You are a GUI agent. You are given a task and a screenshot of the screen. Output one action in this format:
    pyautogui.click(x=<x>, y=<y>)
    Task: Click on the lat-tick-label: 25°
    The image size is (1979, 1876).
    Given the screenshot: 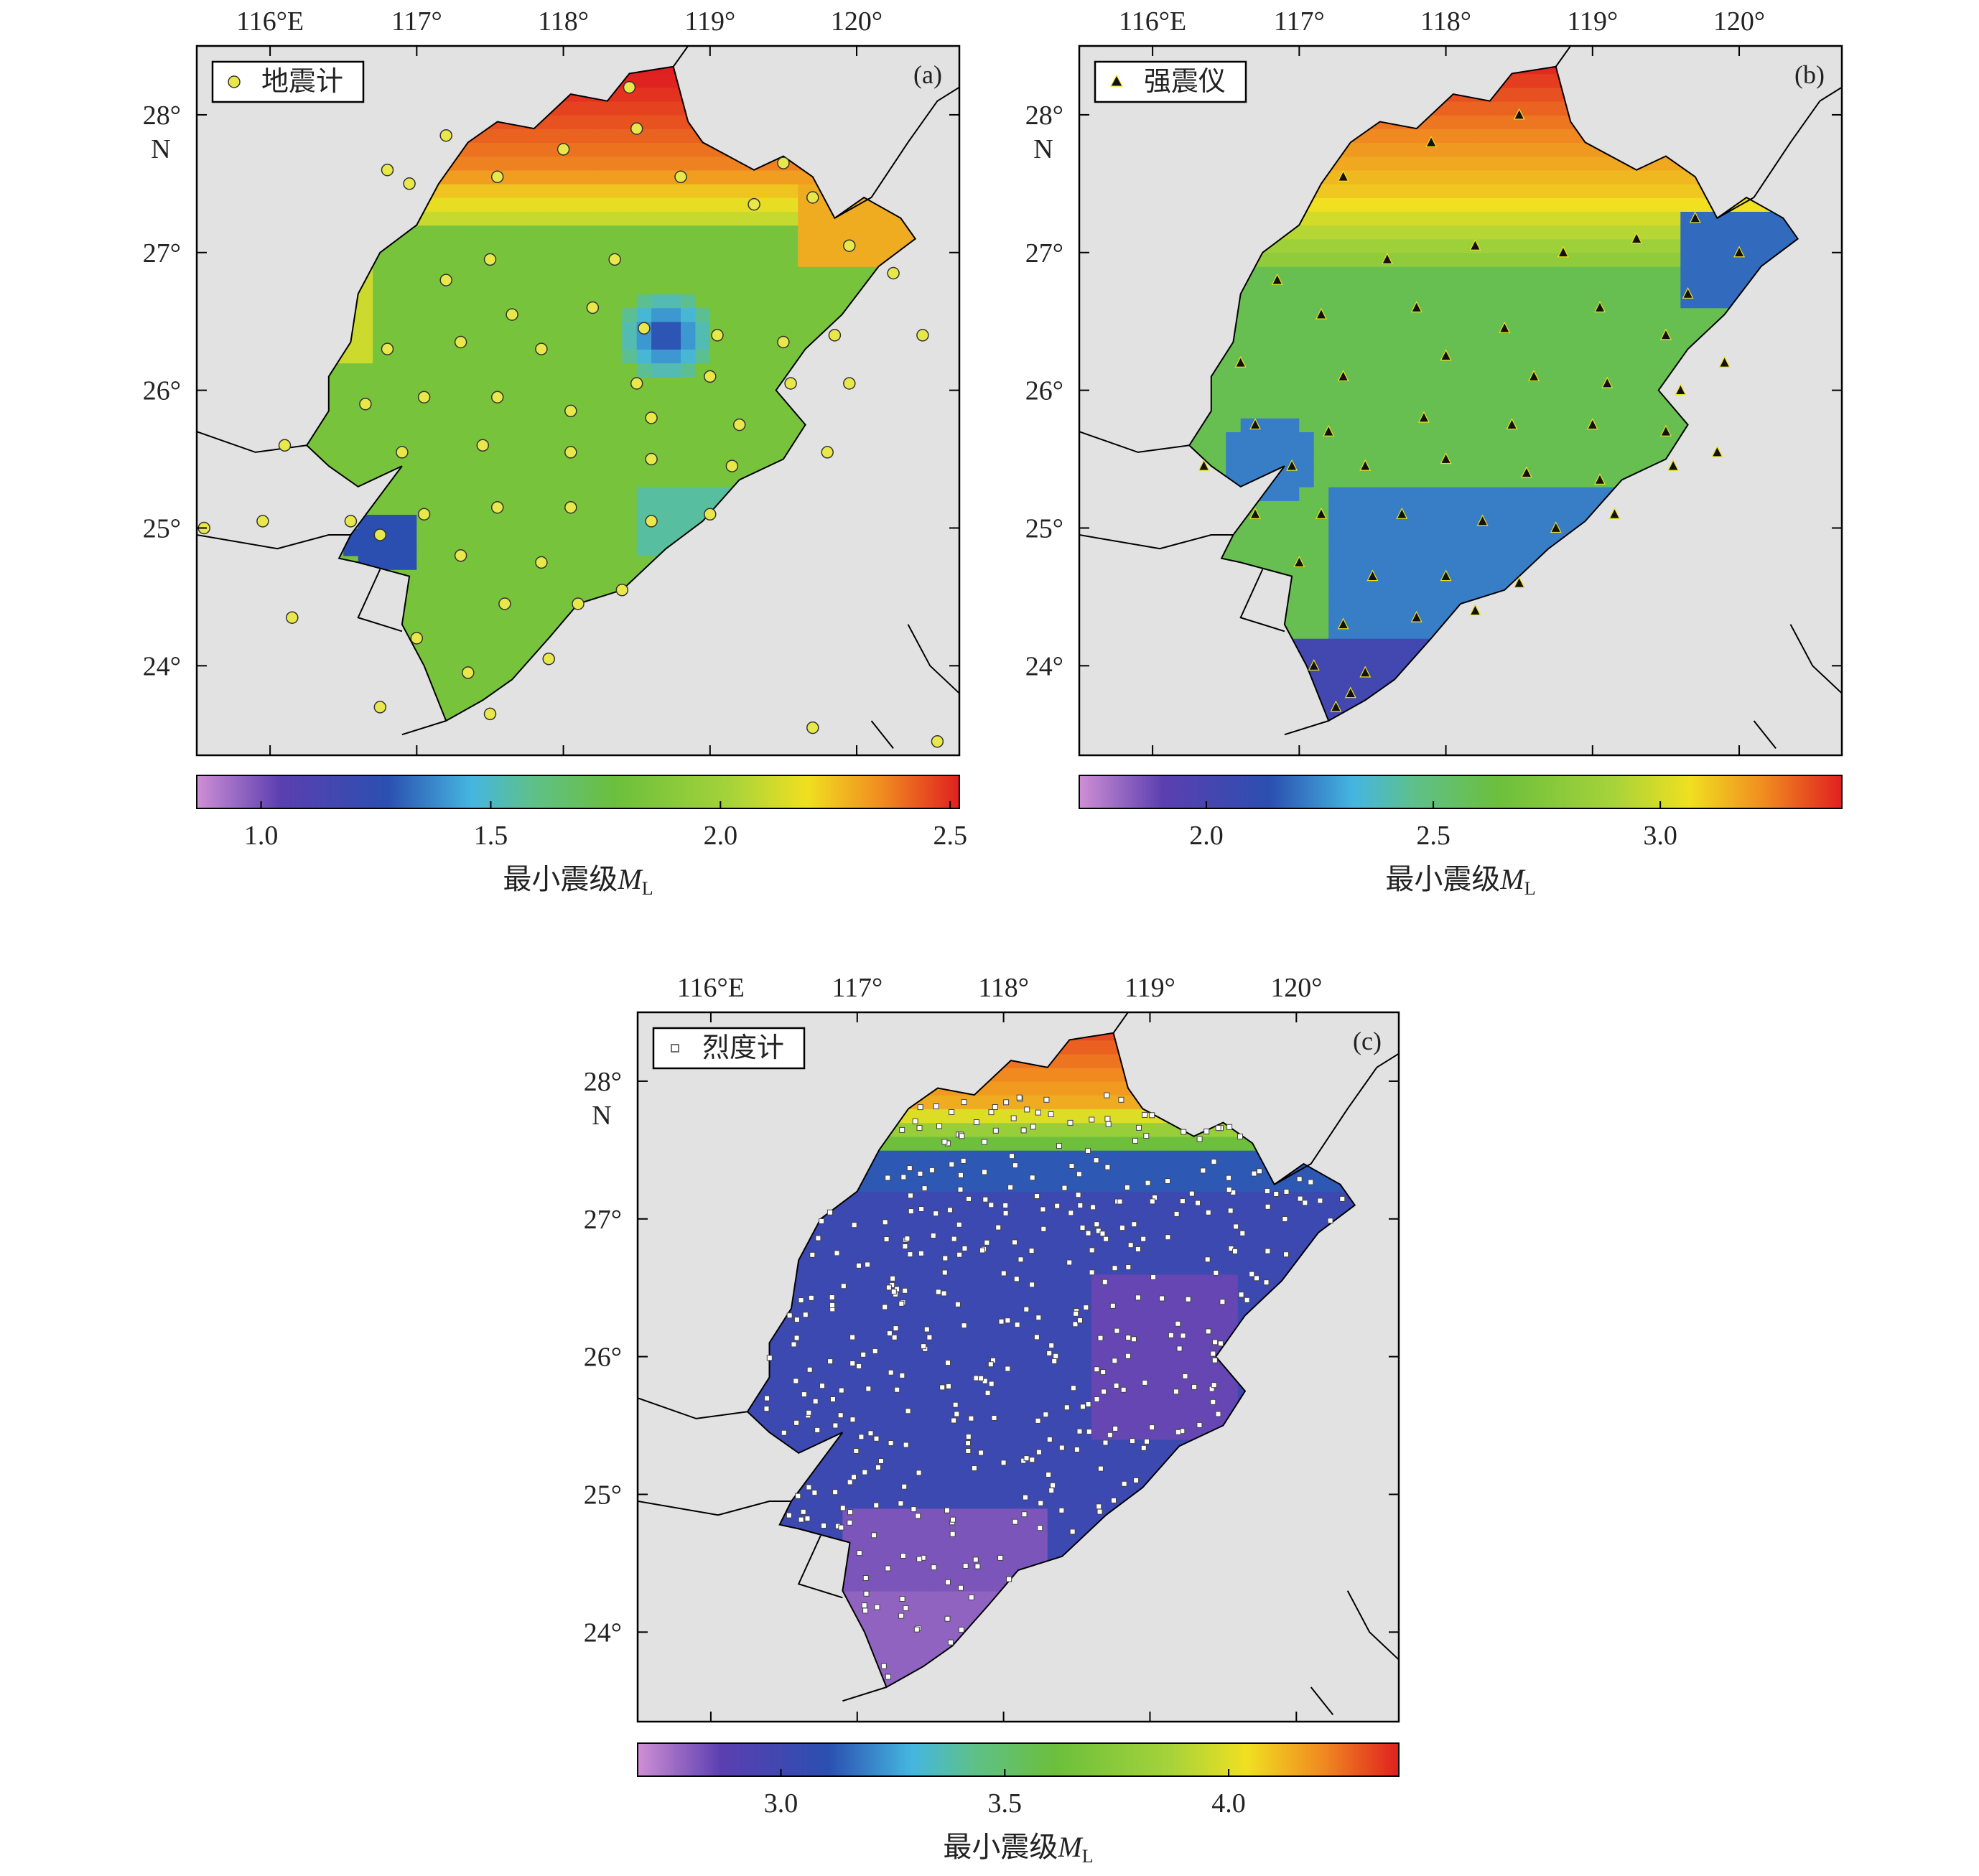 What is the action you would take?
    pyautogui.click(x=162, y=528)
    